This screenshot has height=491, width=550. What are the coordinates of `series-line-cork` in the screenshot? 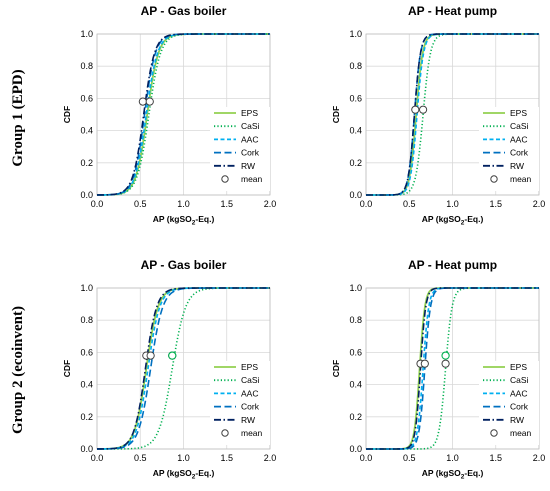 It's located at (452, 368).